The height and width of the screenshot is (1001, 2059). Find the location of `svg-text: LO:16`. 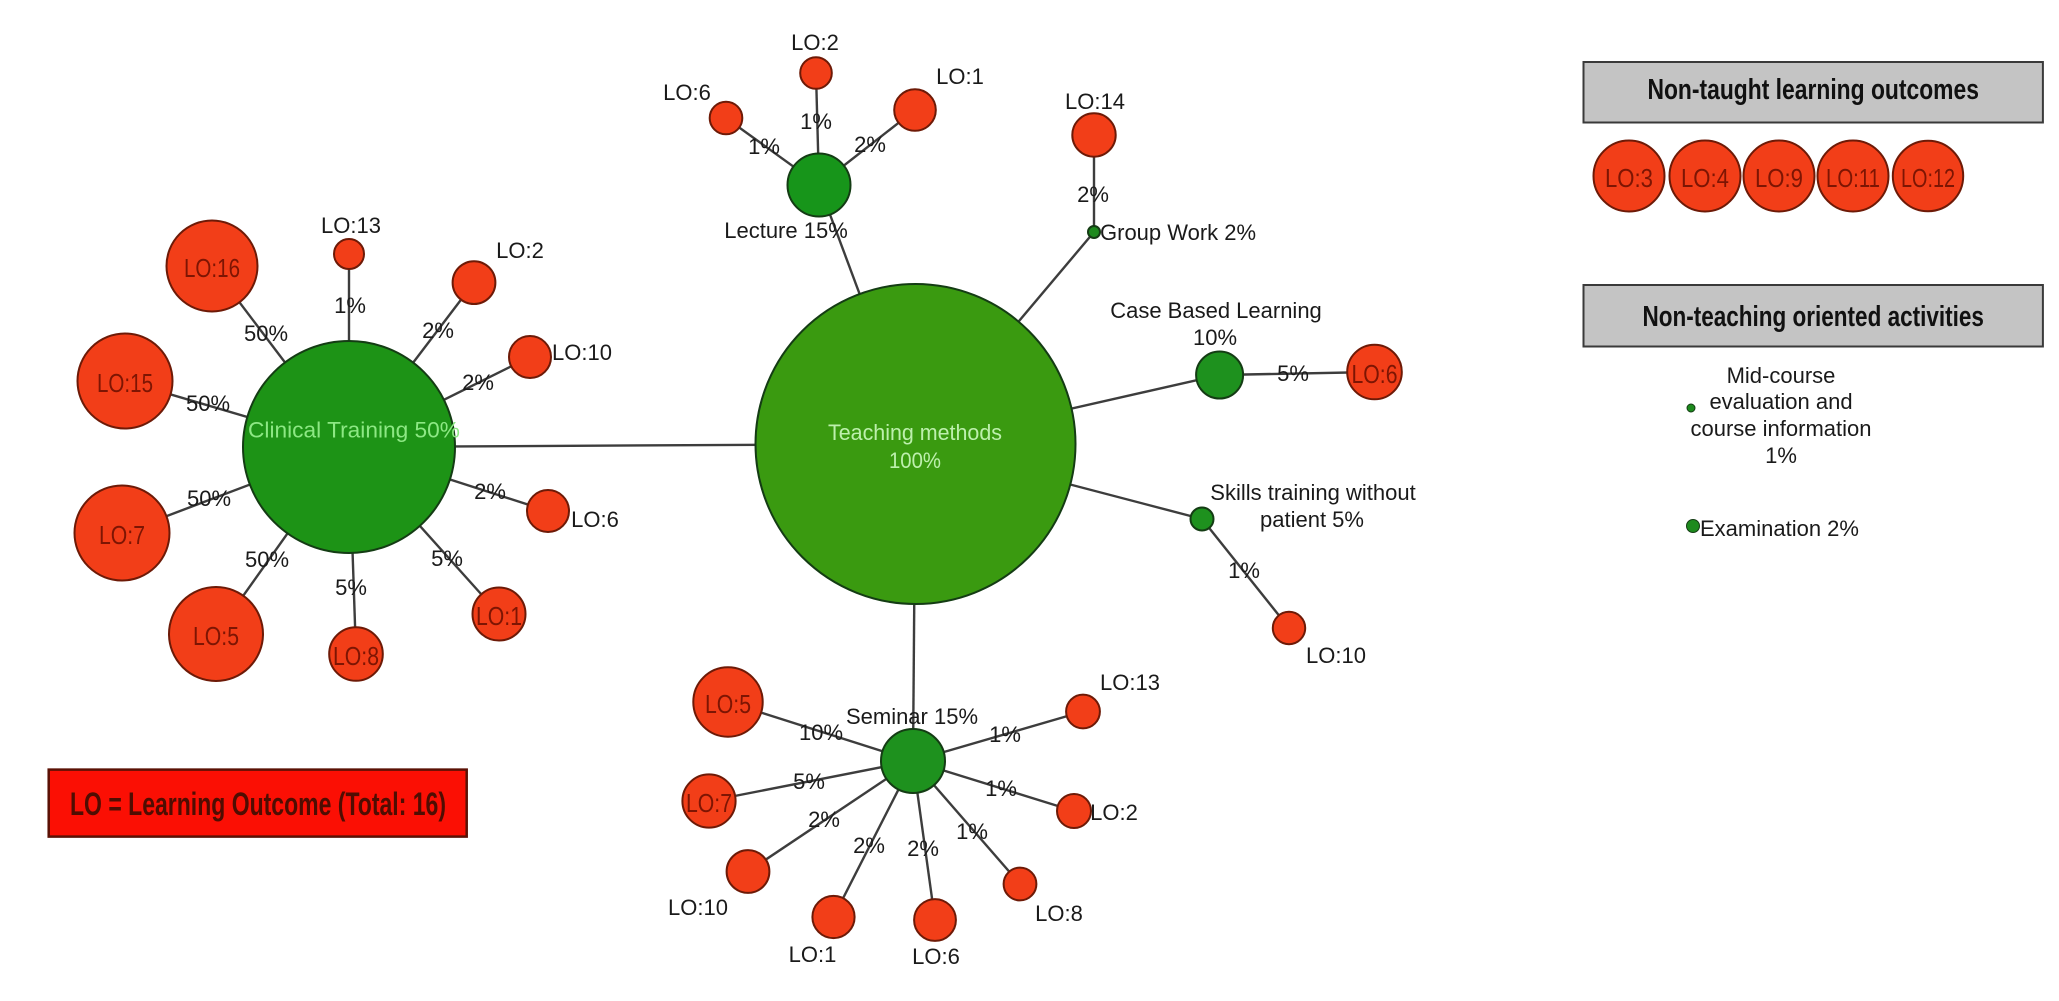

svg-text: LO:16 is located at coordinates (212, 268).